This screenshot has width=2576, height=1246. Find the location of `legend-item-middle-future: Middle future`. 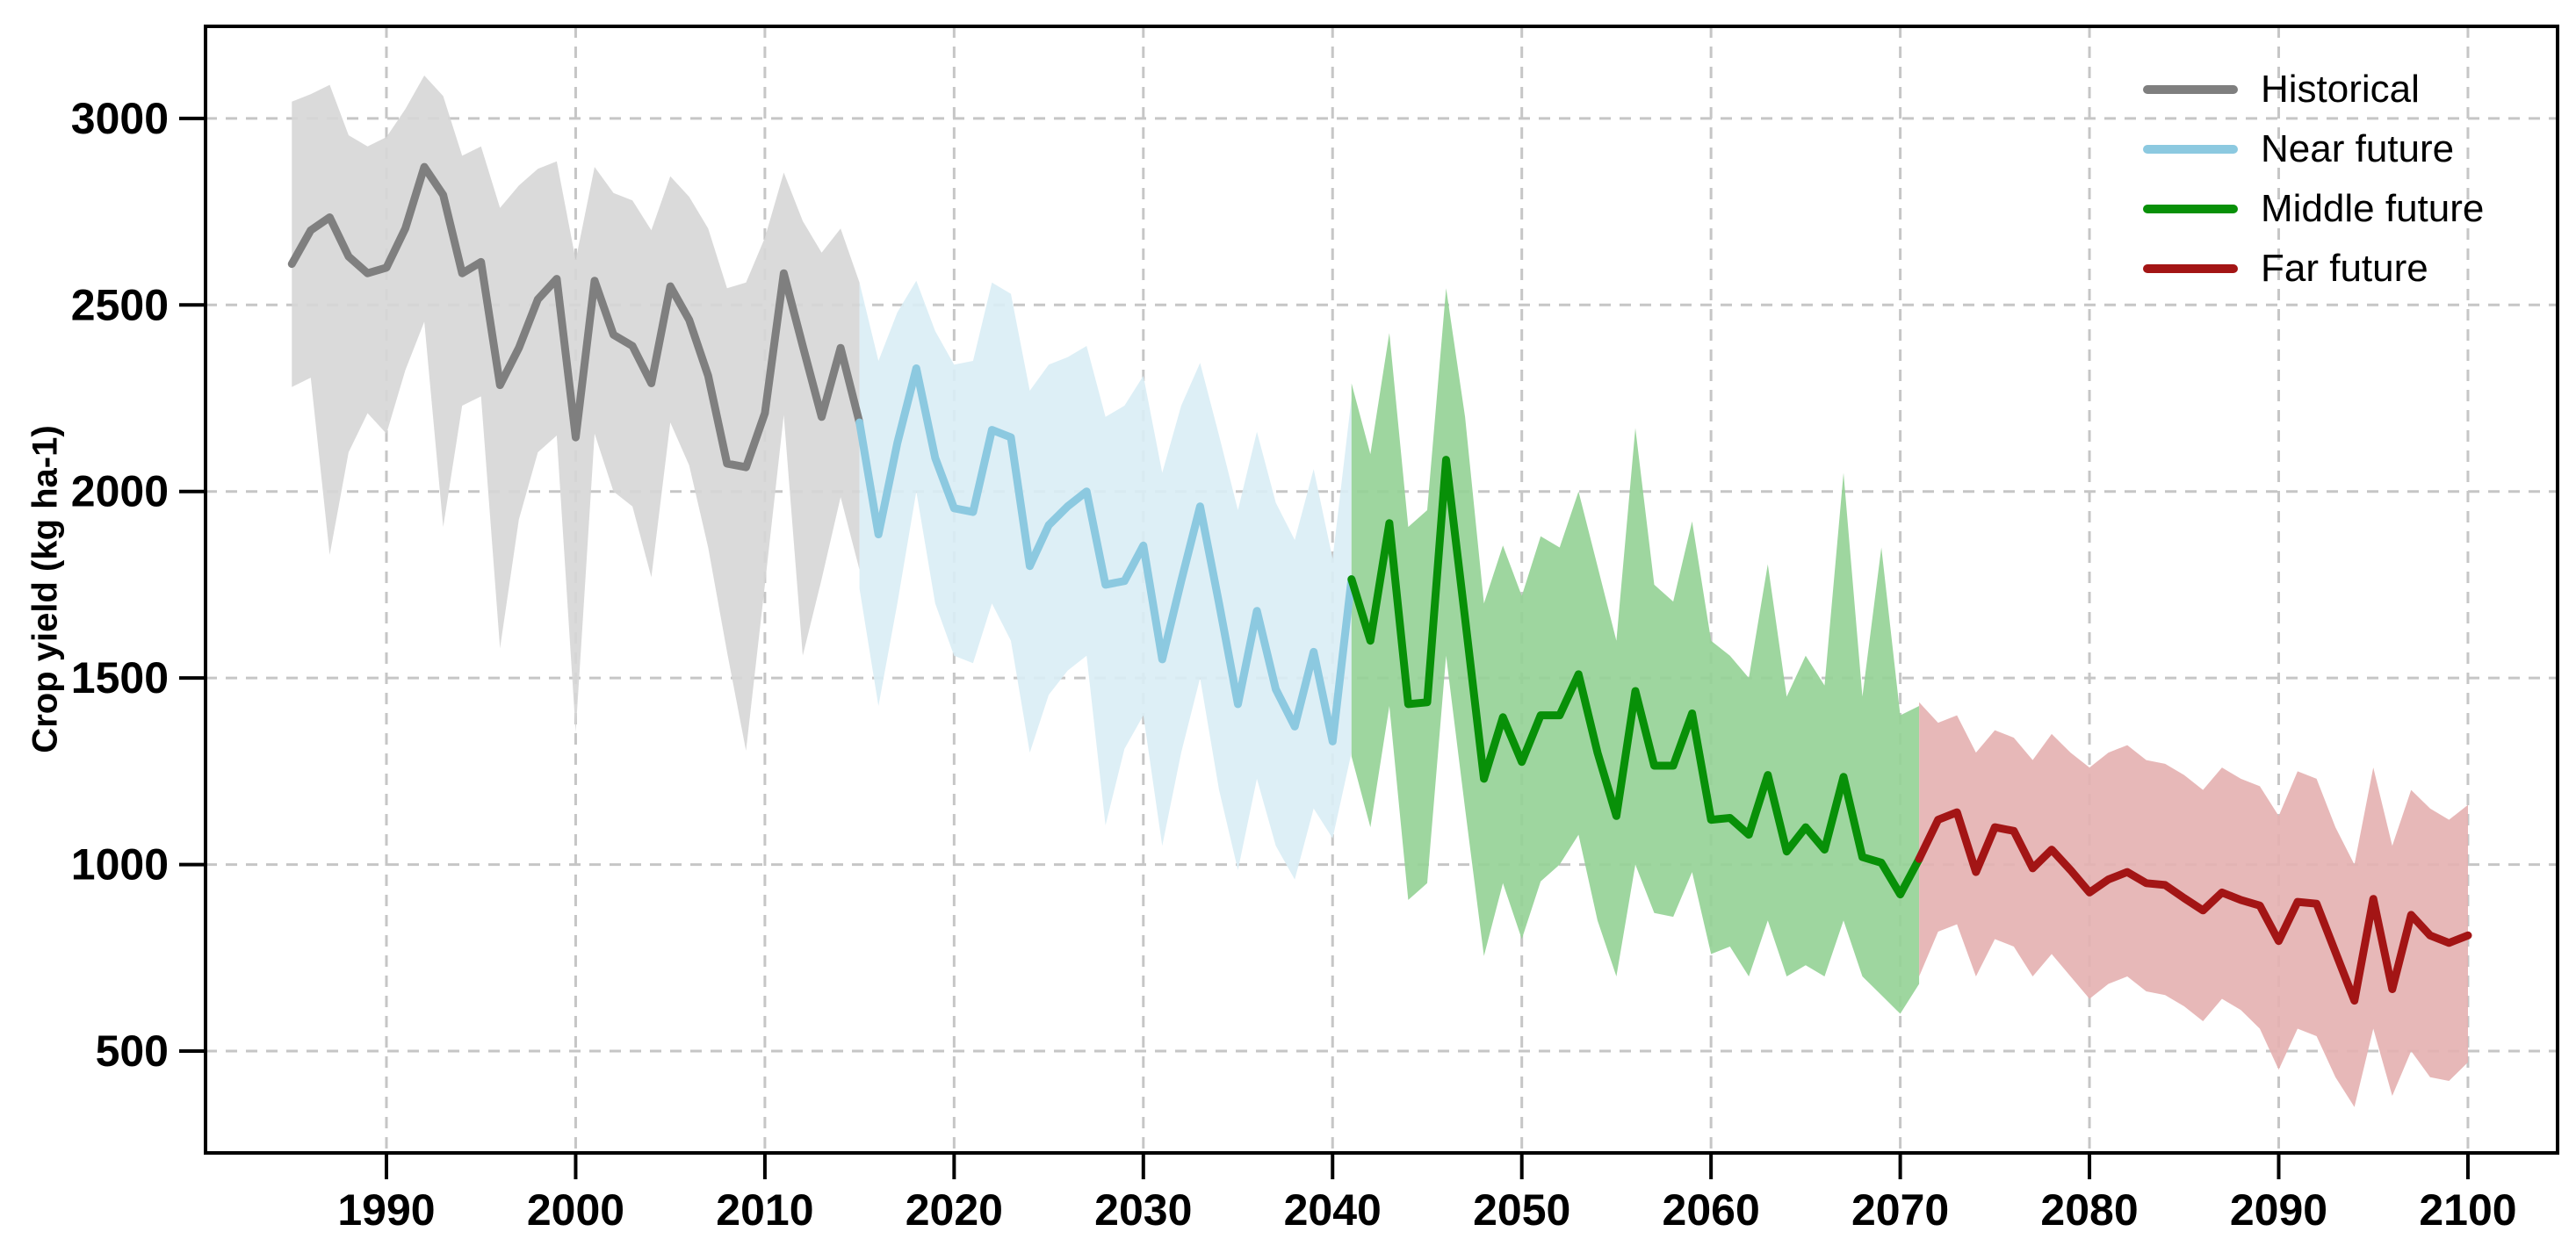

legend-item-middle-future: Middle future is located at coordinates (2313, 209).